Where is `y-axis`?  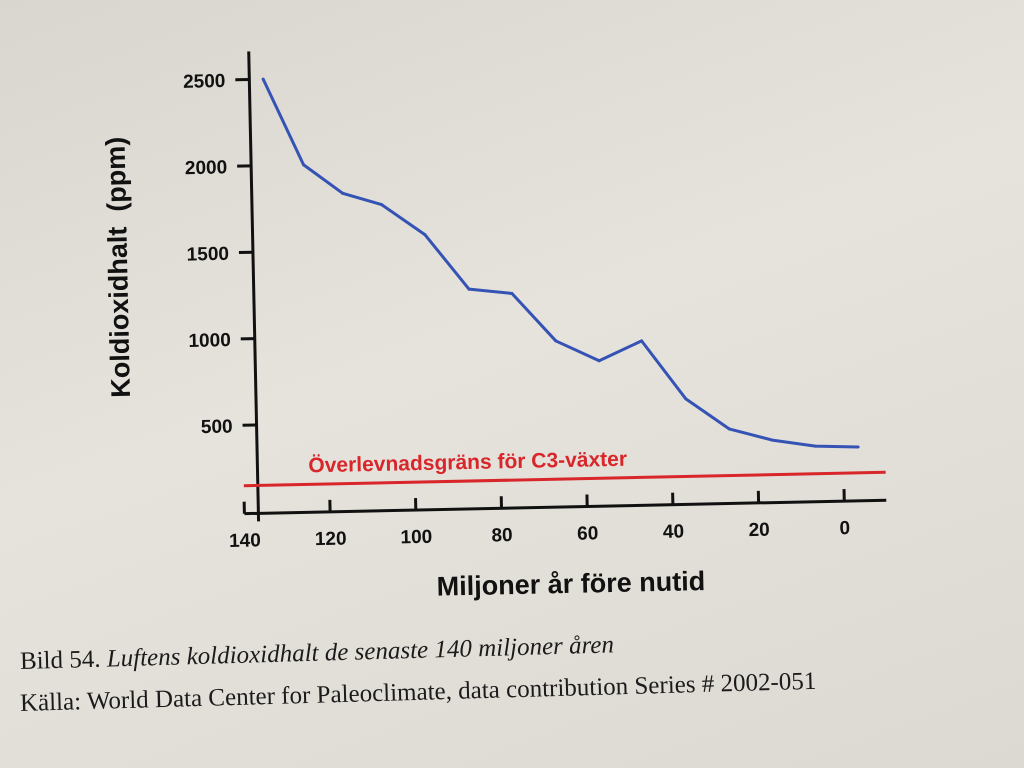 y-axis is located at coordinates (254, 286).